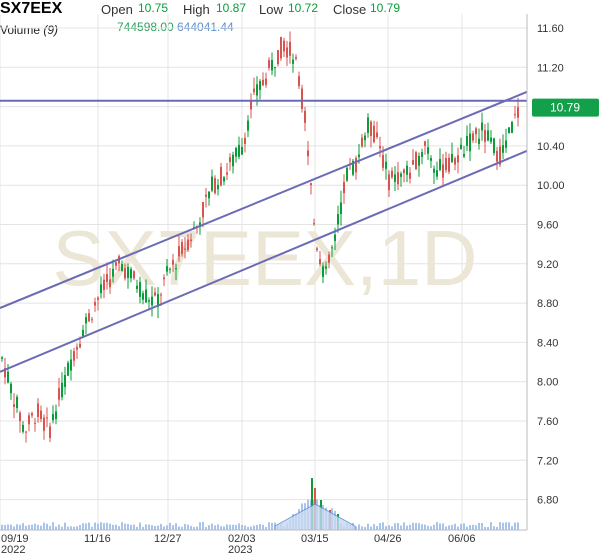 The image size is (599, 557). What do you see at coordinates (168, 539) in the screenshot?
I see `x-tick-label: 12/27` at bounding box center [168, 539].